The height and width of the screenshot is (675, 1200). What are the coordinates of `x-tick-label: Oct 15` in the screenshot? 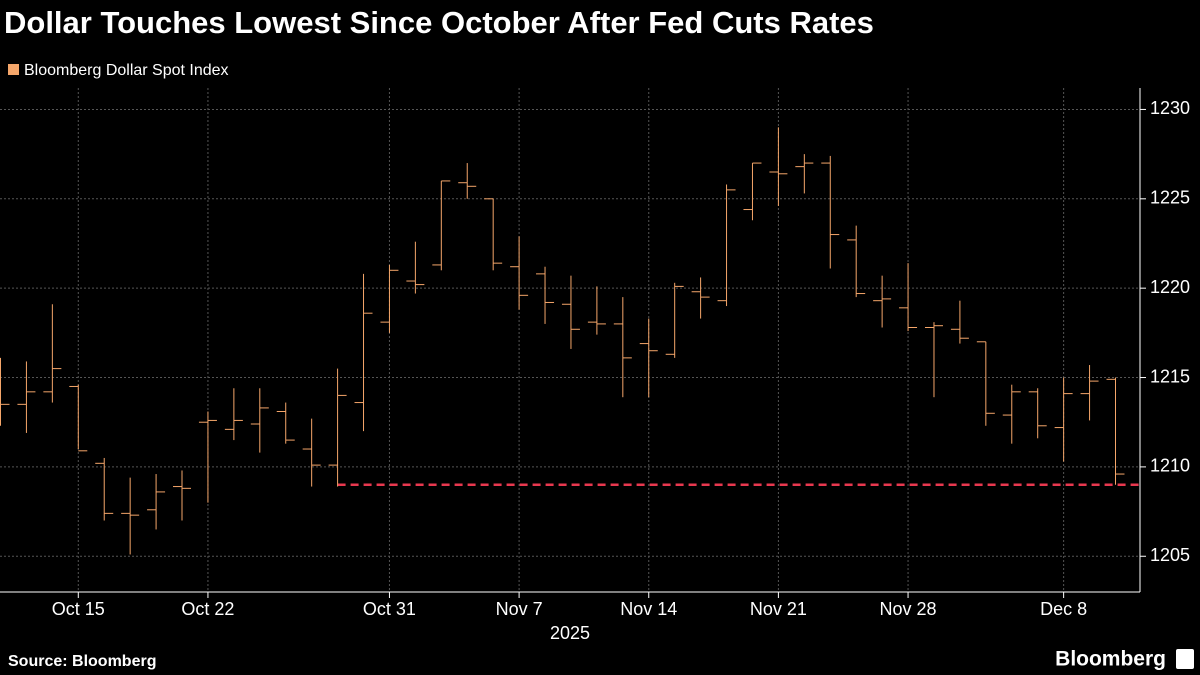 It's located at (78, 609).